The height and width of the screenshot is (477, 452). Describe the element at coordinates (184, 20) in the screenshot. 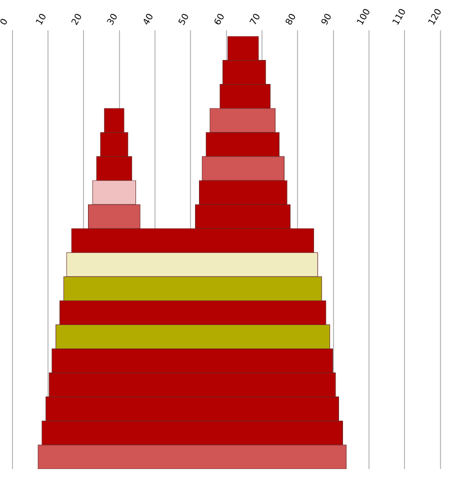

I see `x-tick-label: 50` at that location.